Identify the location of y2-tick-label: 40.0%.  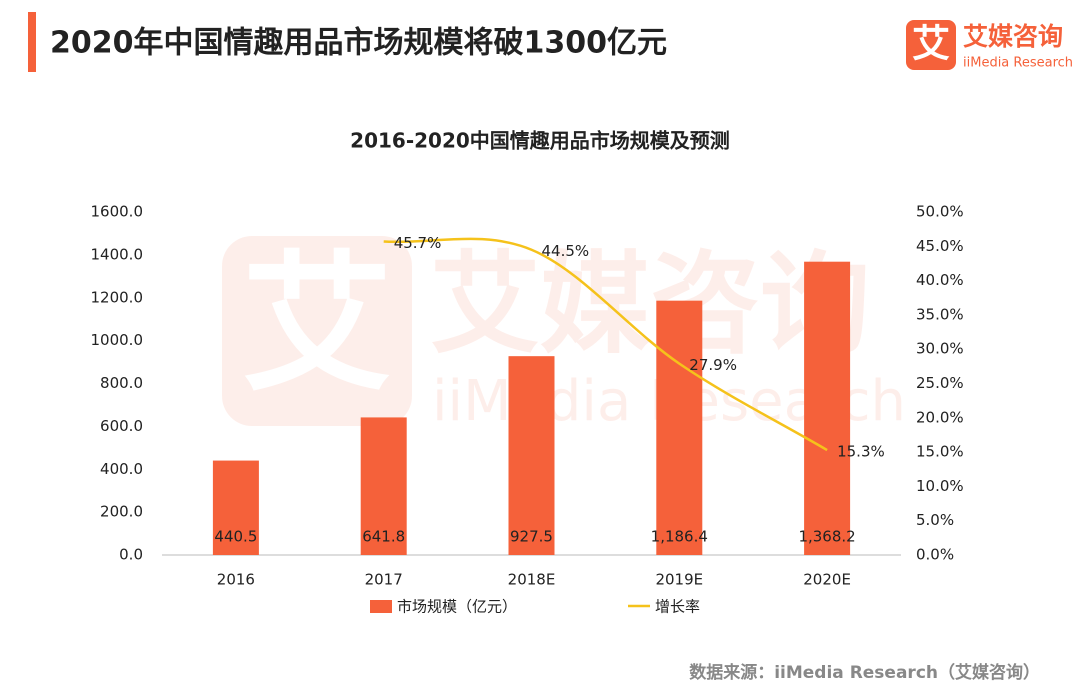
(940, 280).